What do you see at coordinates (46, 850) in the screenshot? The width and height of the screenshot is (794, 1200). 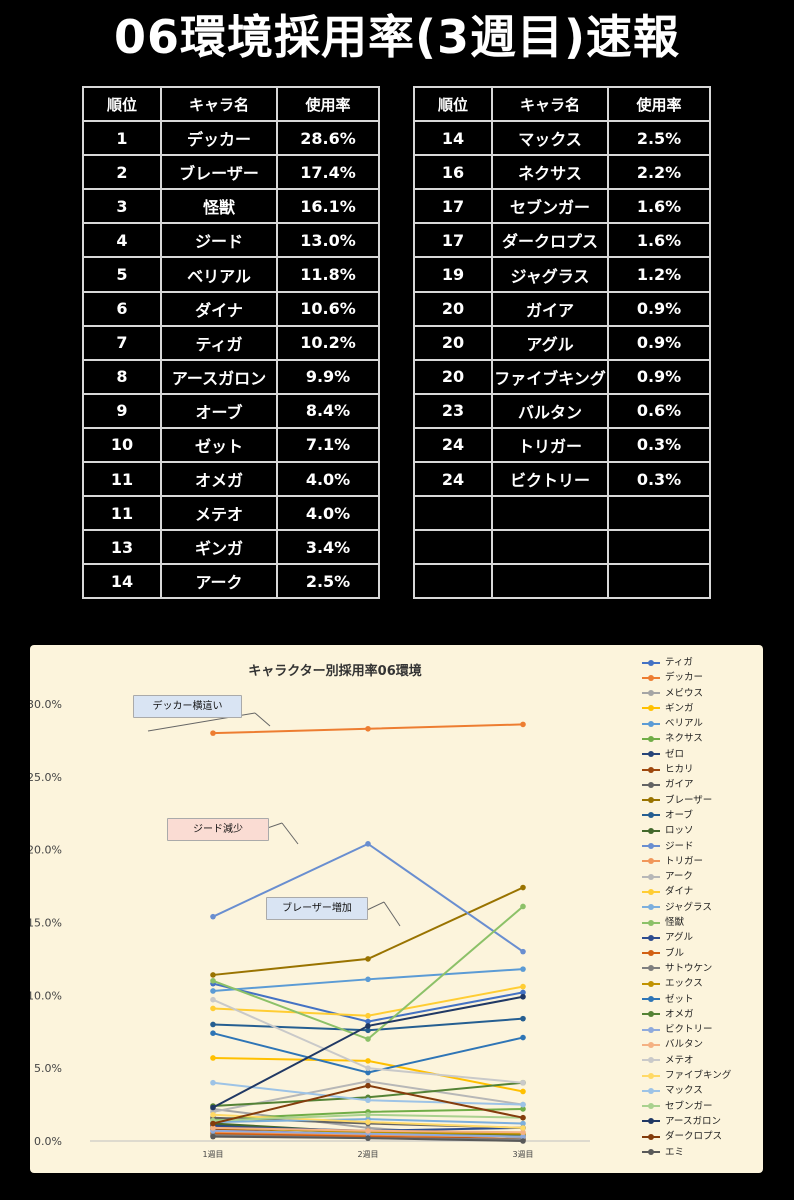 I see `y-tick-label: 20.0%` at bounding box center [46, 850].